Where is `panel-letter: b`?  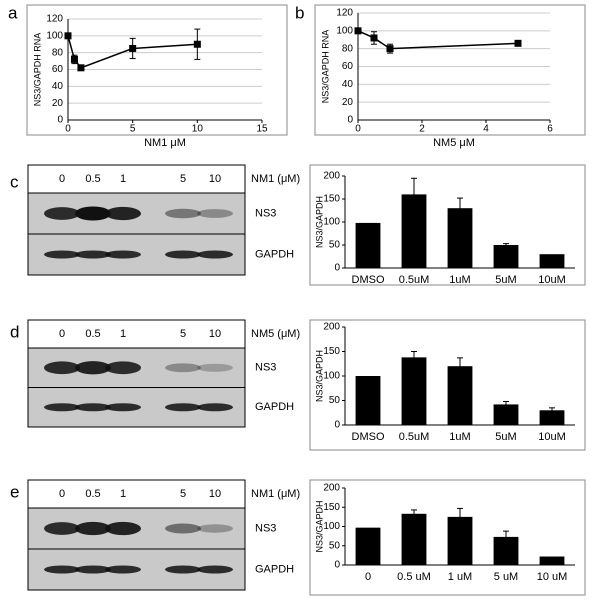
panel-letter: b is located at coordinates (299, 12).